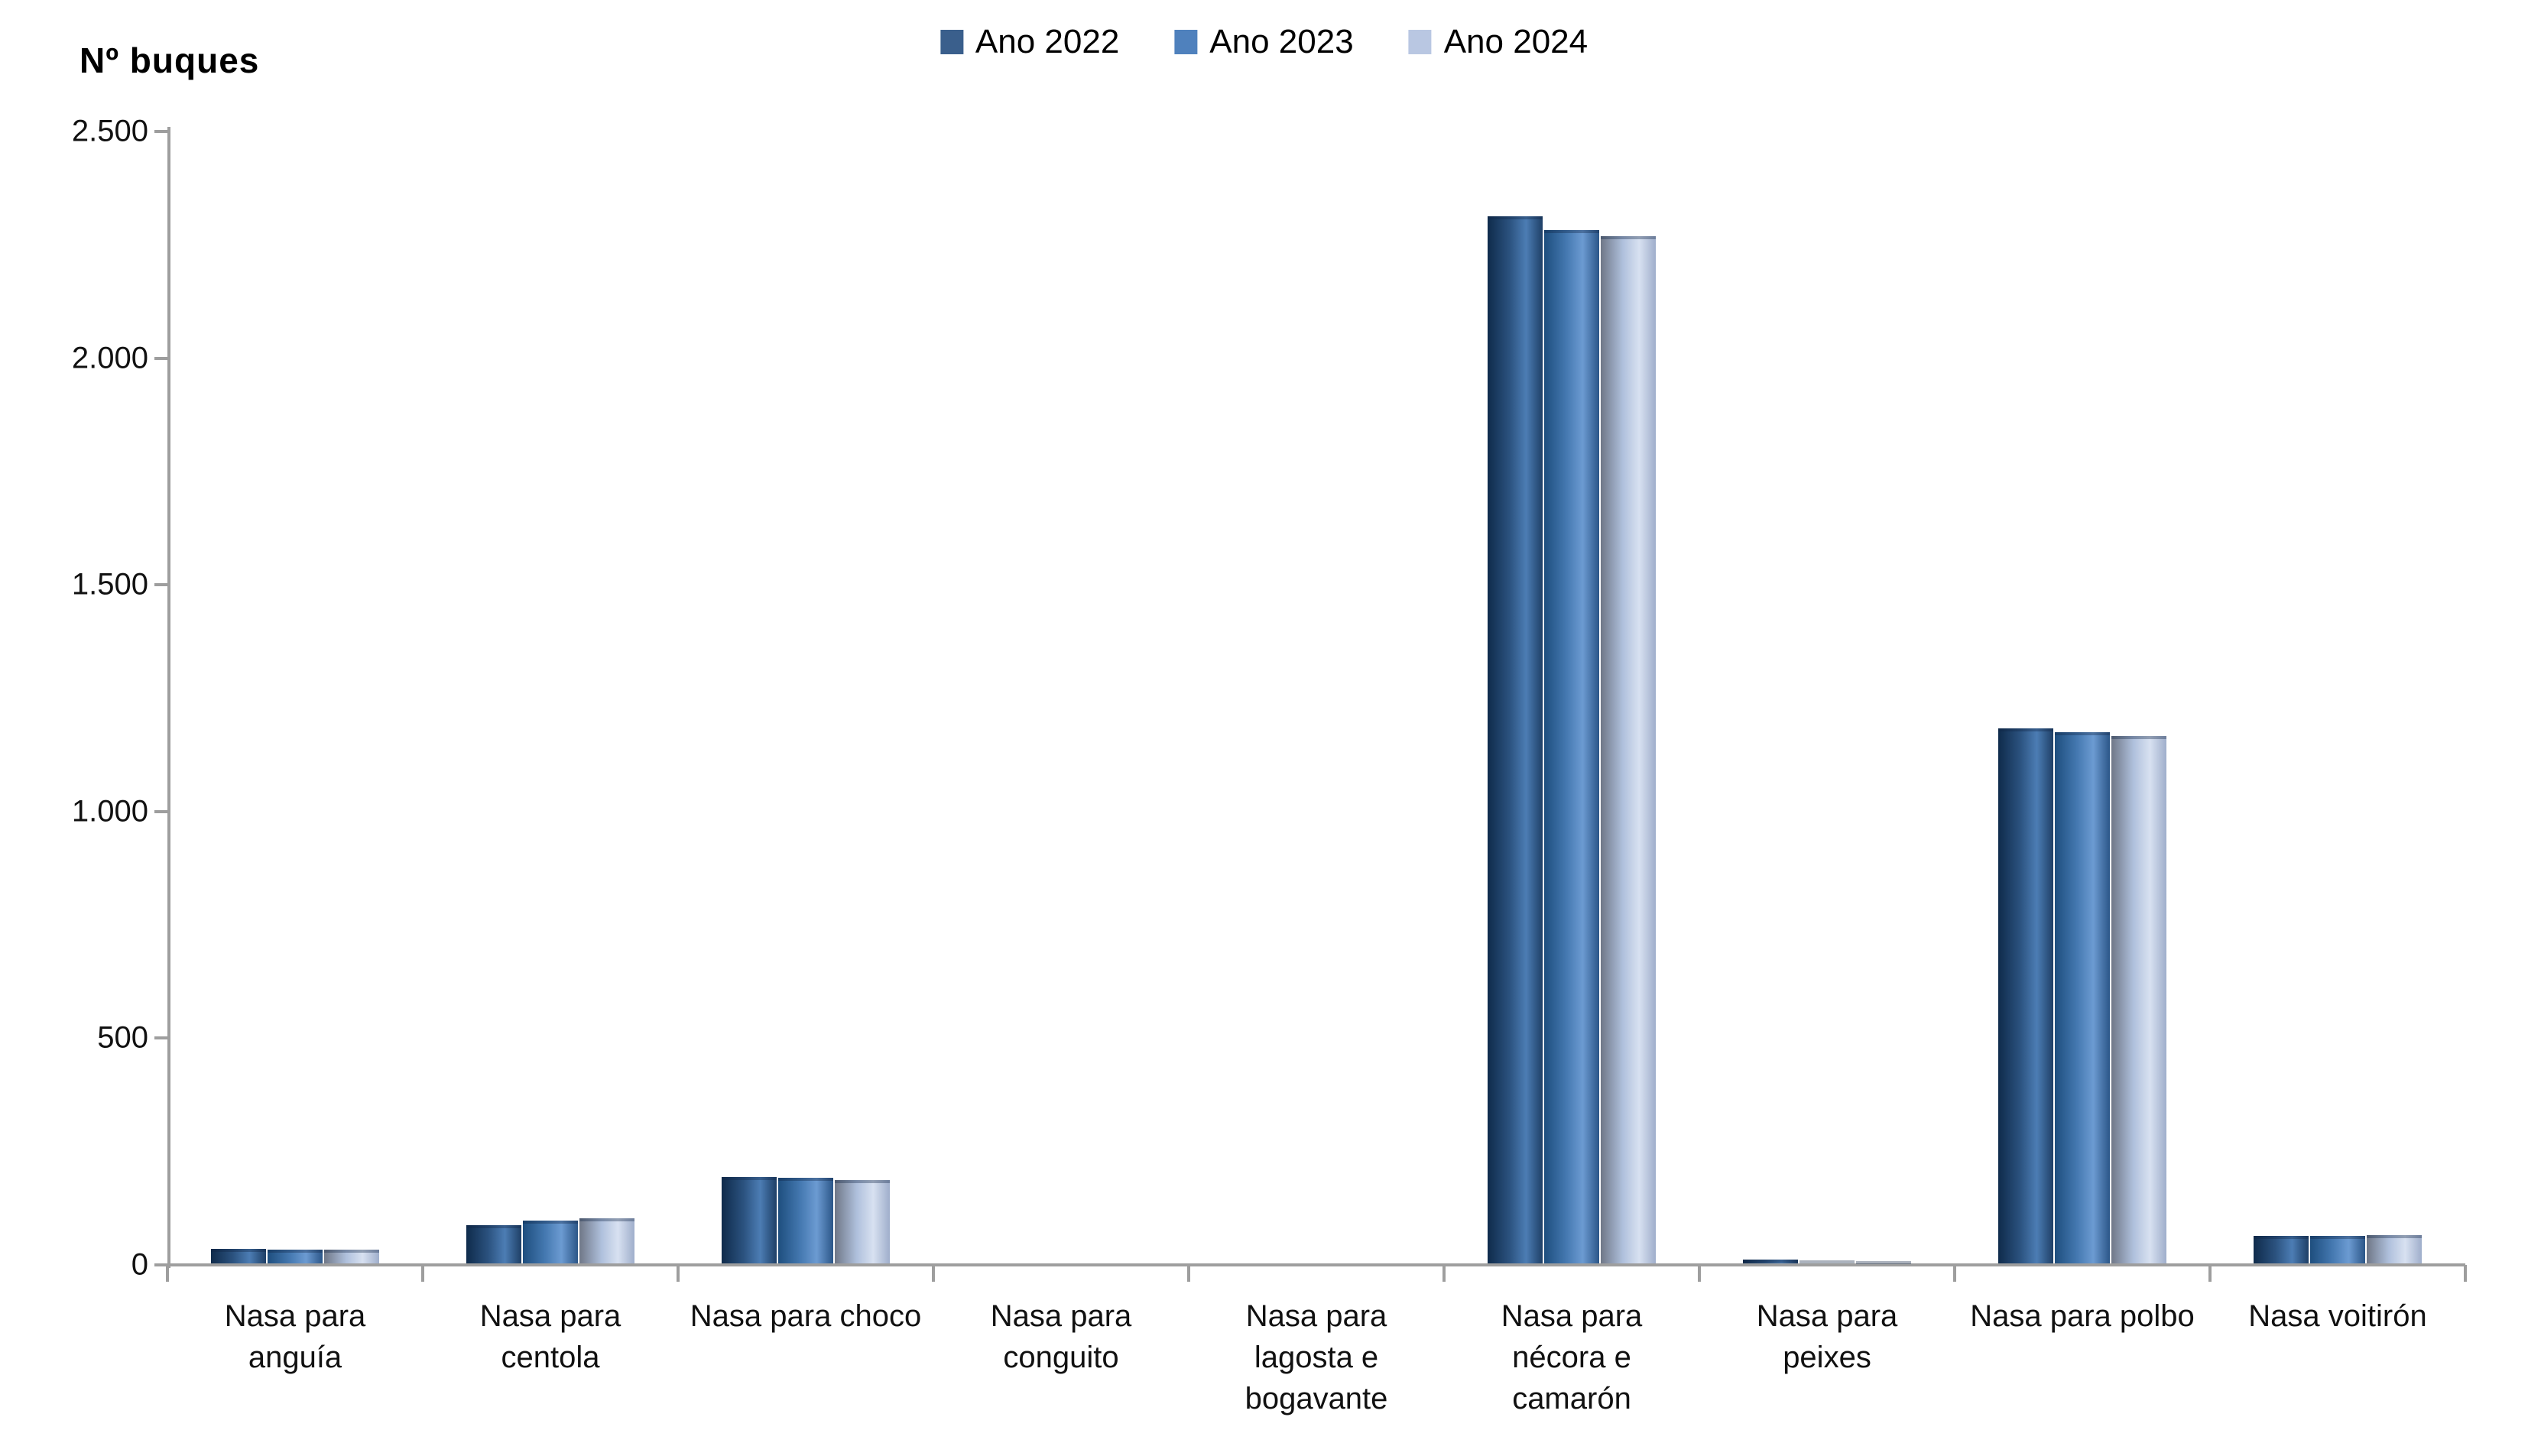 The height and width of the screenshot is (1456, 2528). Describe the element at coordinates (1316, 1264) in the screenshot. I see `x-axis-line` at that location.